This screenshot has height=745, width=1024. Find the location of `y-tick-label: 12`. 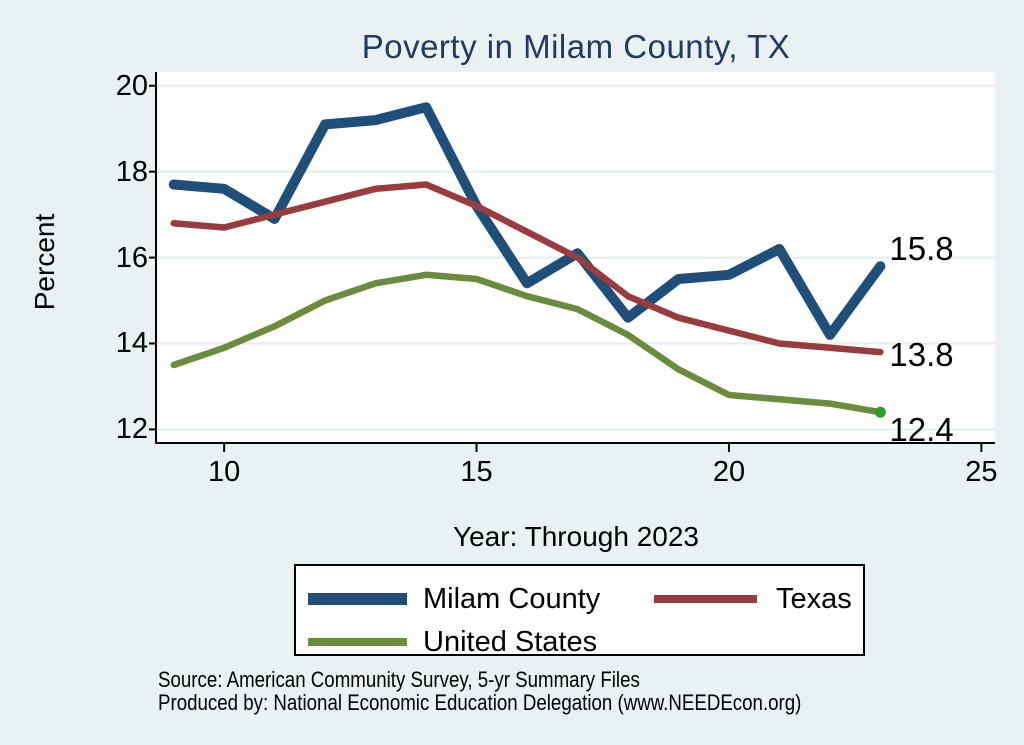

y-tick-label: 12 is located at coordinates (131, 429).